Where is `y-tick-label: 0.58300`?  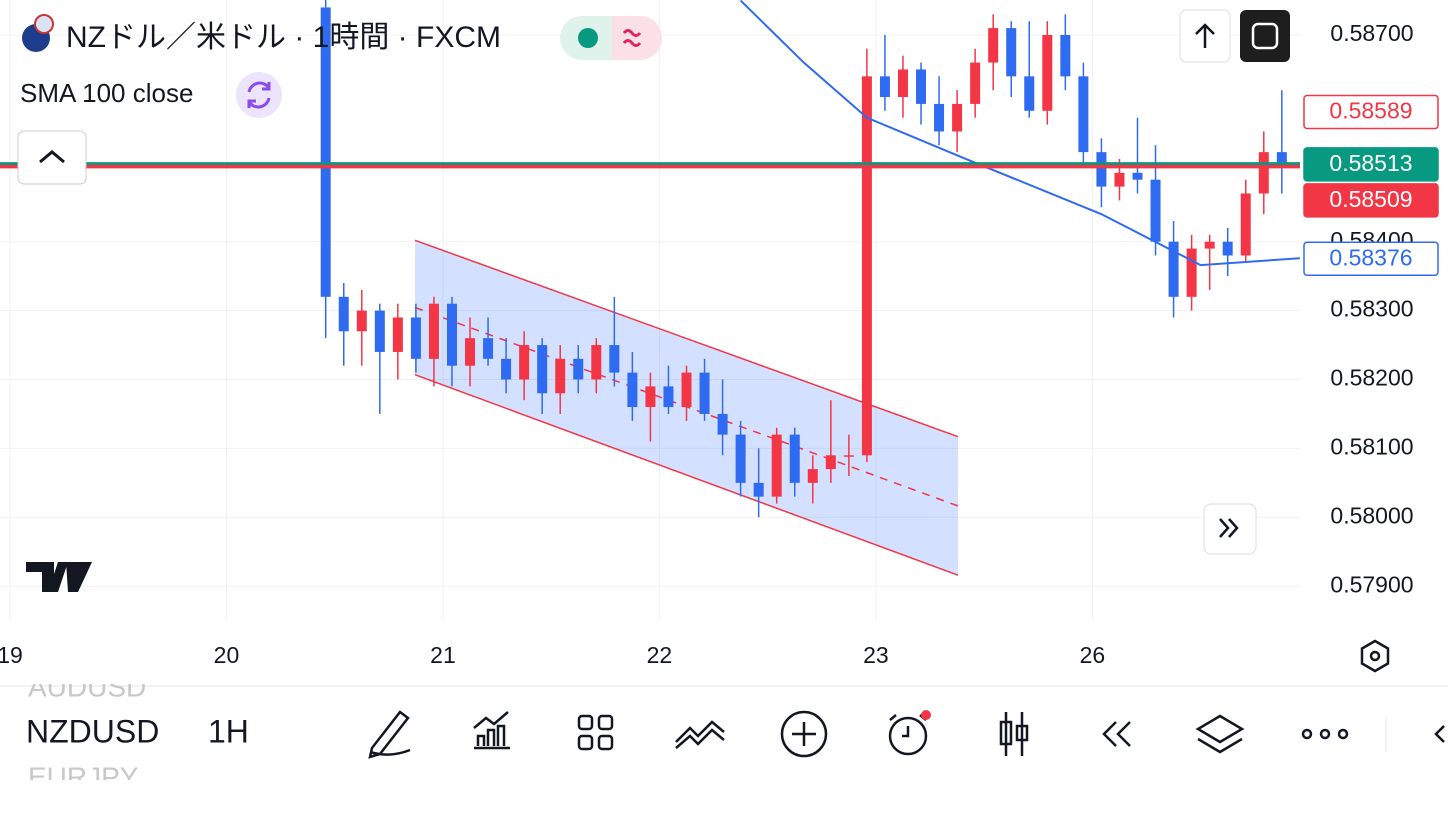
y-tick-label: 0.58300 is located at coordinates (1371, 309).